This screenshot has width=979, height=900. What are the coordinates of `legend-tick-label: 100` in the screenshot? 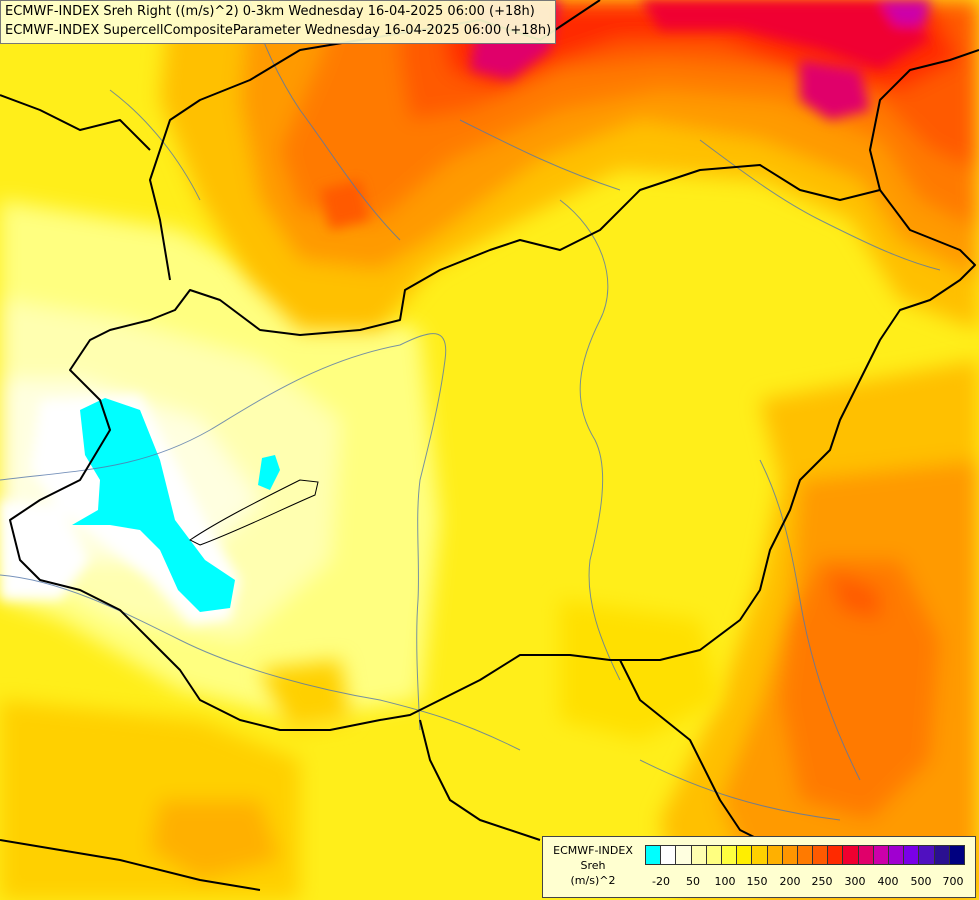 It's located at (725, 881).